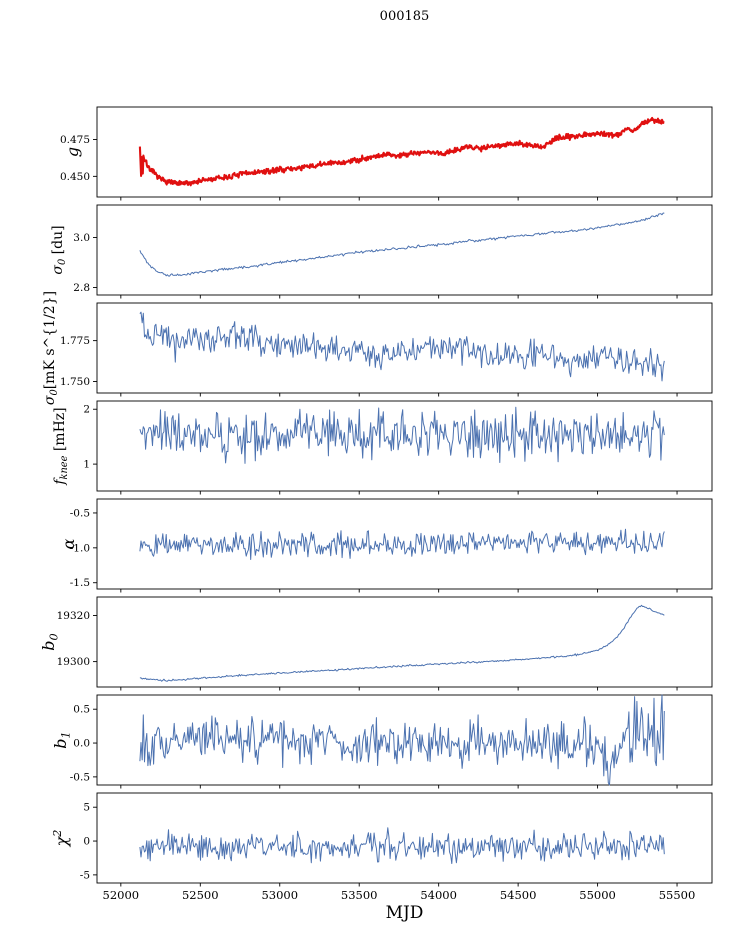 This screenshot has width=729, height=944. I want to click on x-tick-label: 54000, so click(438, 895).